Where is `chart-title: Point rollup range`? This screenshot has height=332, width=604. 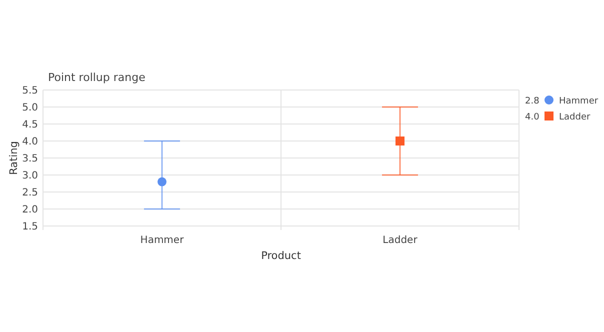 chart-title: Point rollup range is located at coordinates (97, 77).